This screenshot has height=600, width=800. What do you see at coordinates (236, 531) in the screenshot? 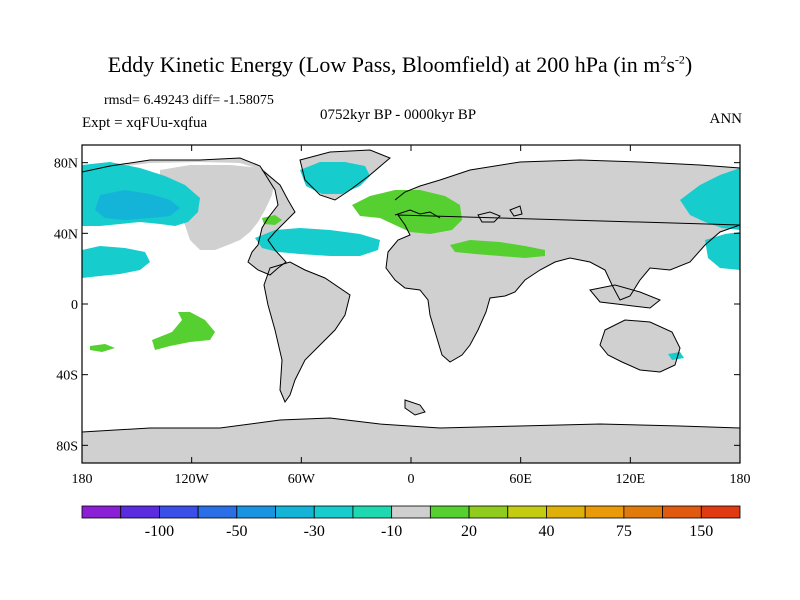
I see `colorbar-label: -50` at bounding box center [236, 531].